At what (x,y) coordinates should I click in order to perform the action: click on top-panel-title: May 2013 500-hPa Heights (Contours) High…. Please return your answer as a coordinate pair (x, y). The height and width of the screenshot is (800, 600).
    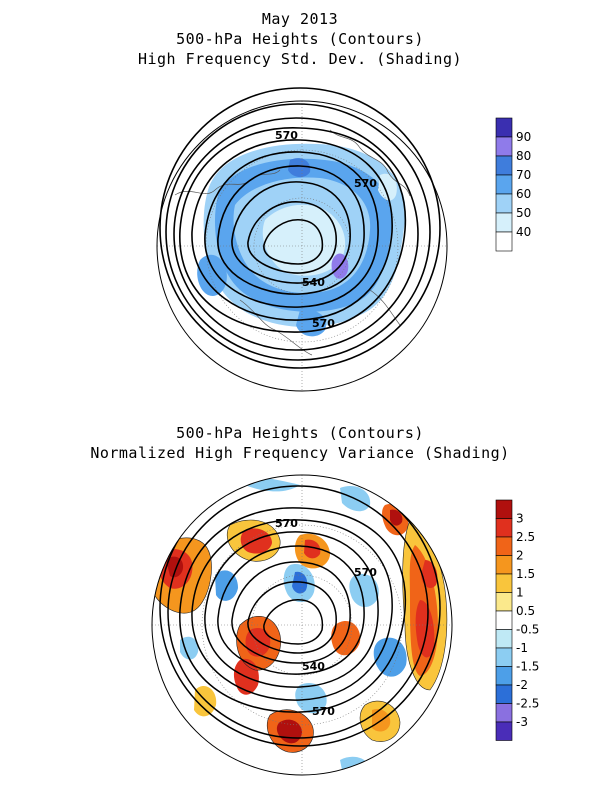
    Looking at the image, I should click on (300, 39).